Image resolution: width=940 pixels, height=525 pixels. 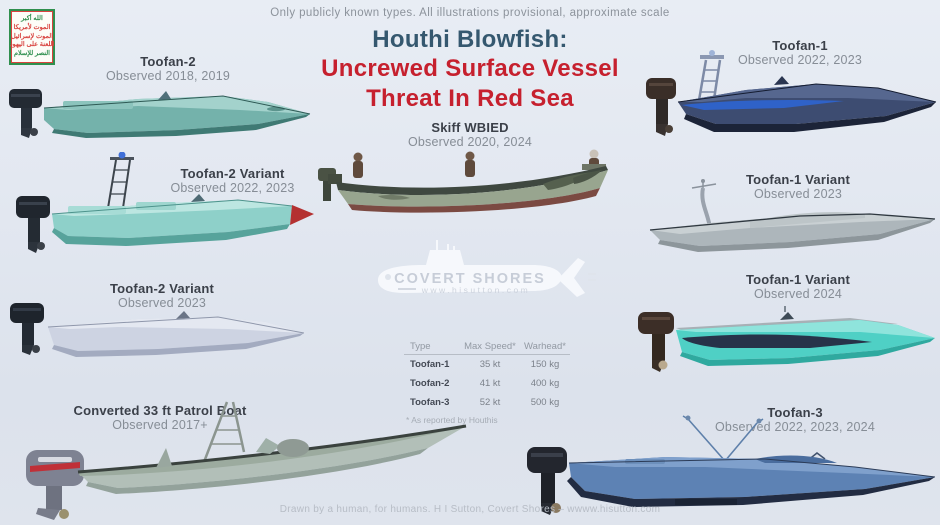 What do you see at coordinates (302, 215) in the screenshot?
I see `red-bow-tip` at bounding box center [302, 215].